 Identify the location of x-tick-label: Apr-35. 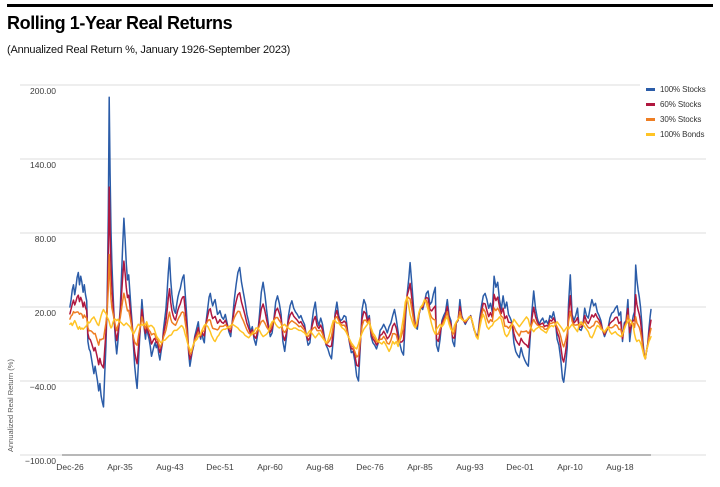
(120, 467).